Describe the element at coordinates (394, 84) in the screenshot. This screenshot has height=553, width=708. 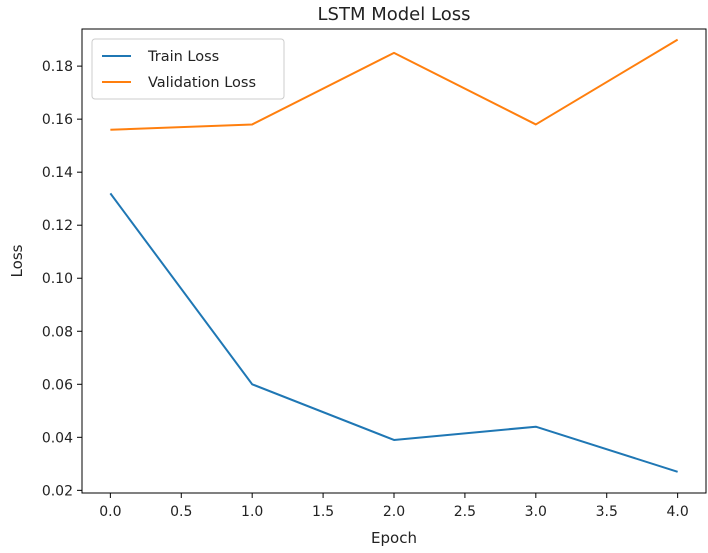
I see `series-line-validation-loss` at that location.